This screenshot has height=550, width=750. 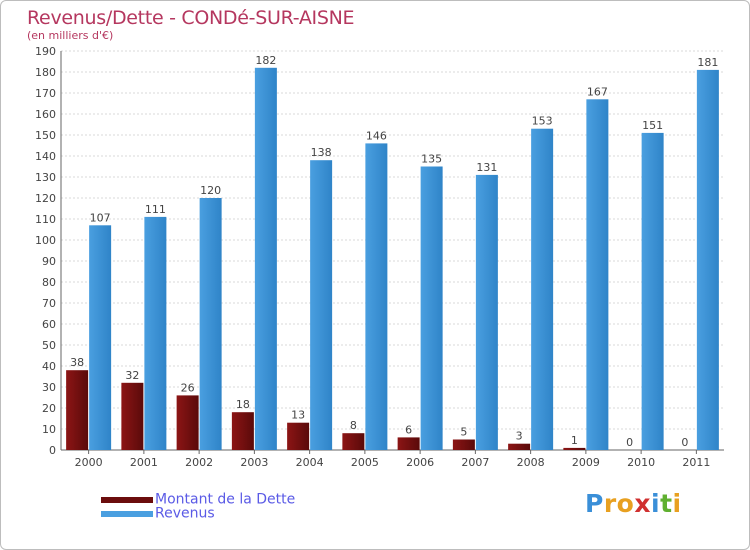 I want to click on y-tick-label: 140, so click(x=45, y=156).